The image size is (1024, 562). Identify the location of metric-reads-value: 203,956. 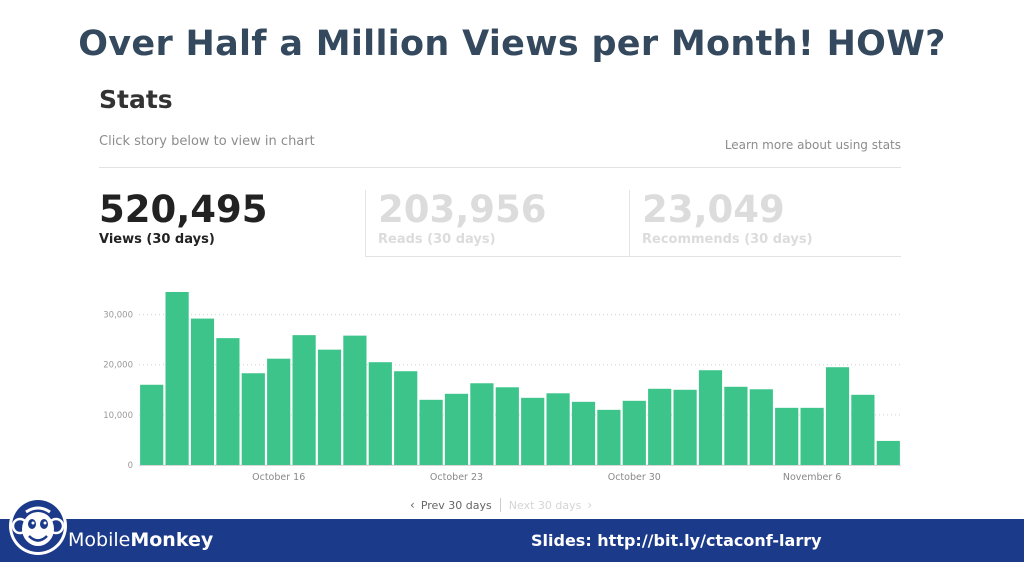
(462, 209).